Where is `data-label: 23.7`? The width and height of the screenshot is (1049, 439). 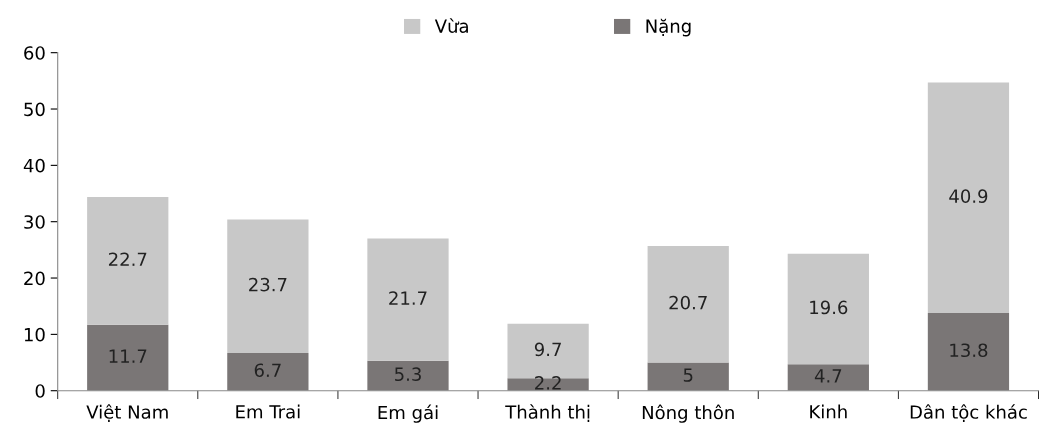 data-label: 23.7 is located at coordinates (268, 284).